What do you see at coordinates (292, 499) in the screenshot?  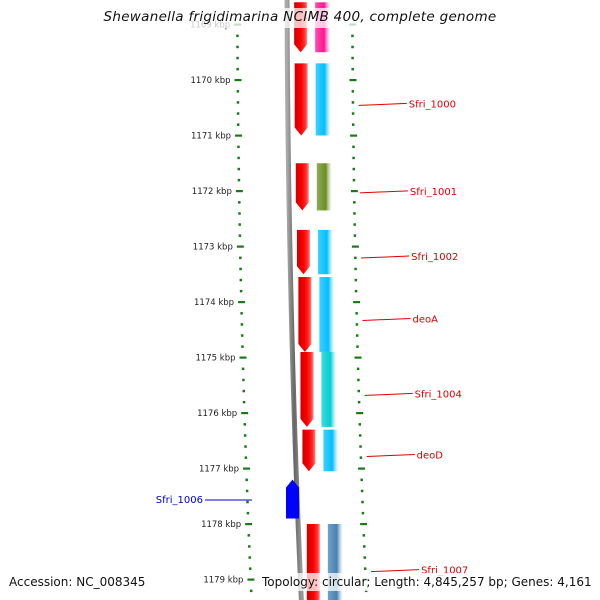 I see `gene-strand-arrow-reverse` at bounding box center [292, 499].